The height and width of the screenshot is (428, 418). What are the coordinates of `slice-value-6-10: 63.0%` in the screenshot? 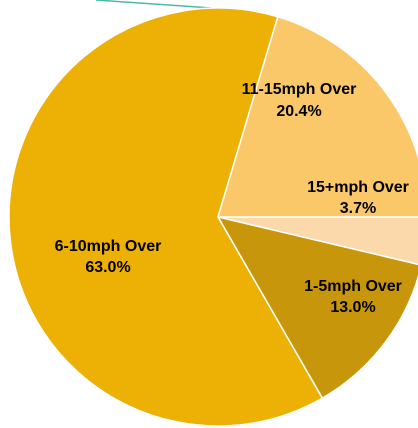 It's located at (107, 267).